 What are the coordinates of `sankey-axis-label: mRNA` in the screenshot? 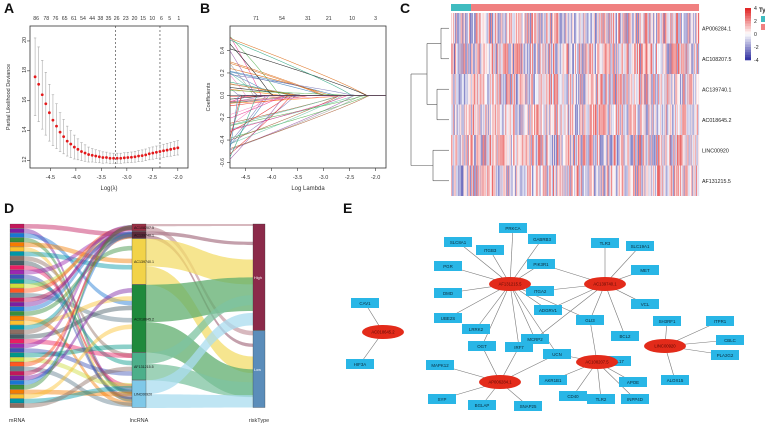 It's located at (17, 421).